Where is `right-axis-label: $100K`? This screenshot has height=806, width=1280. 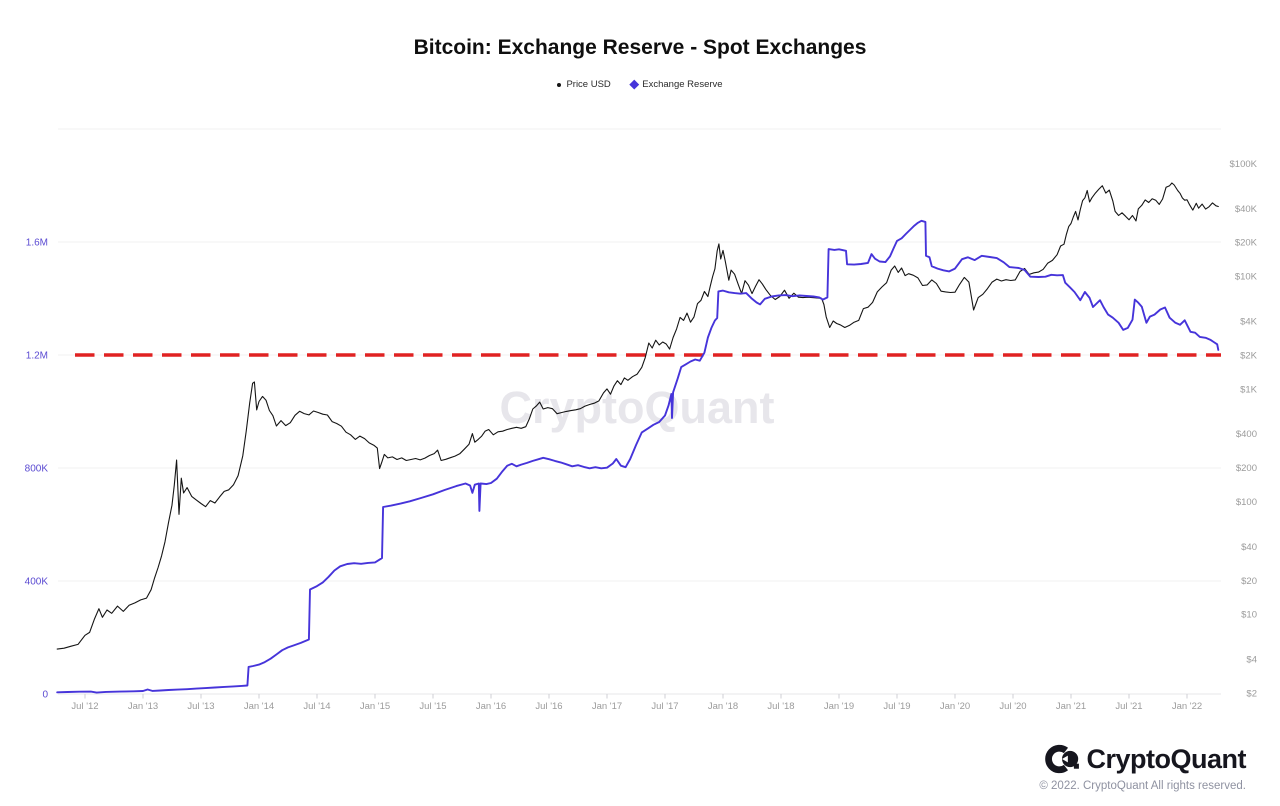 right-axis-label: $100K is located at coordinates (1244, 164).